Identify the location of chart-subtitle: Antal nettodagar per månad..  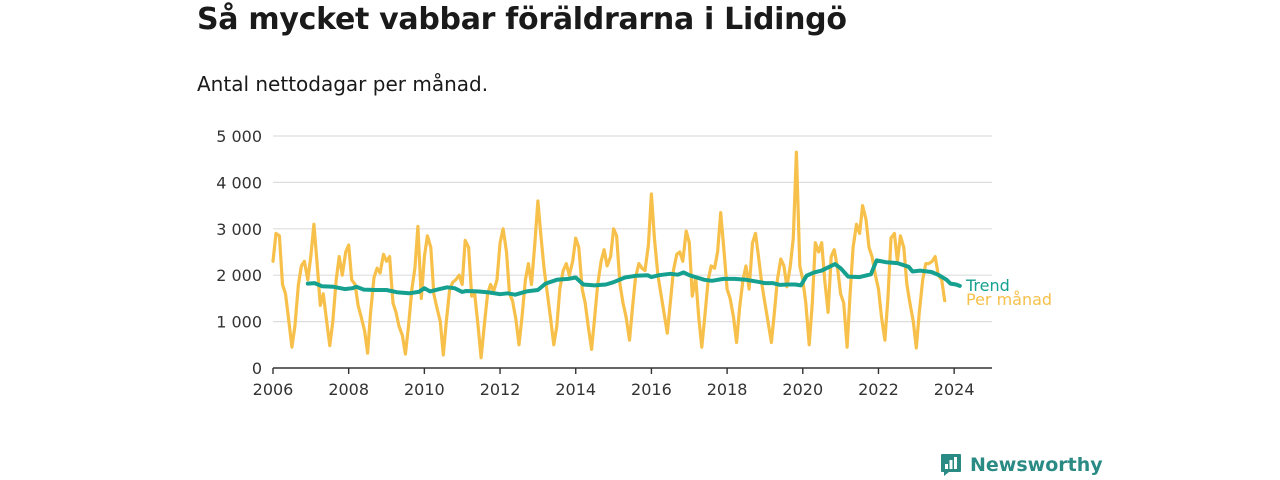
(343, 84).